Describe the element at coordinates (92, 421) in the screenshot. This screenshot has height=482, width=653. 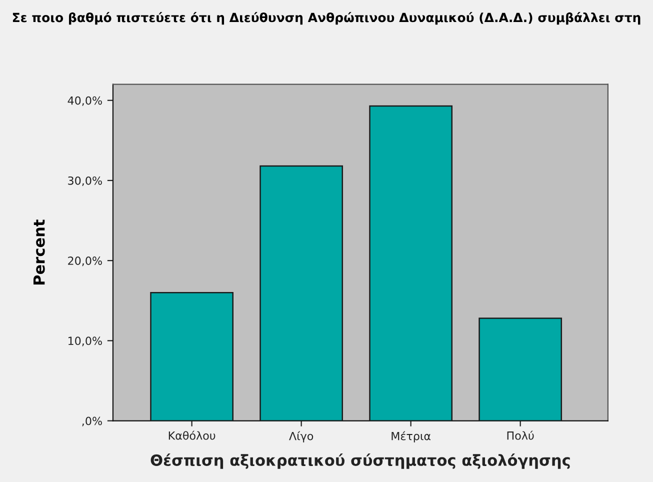
I see `y-tick-label: ,0%` at that location.